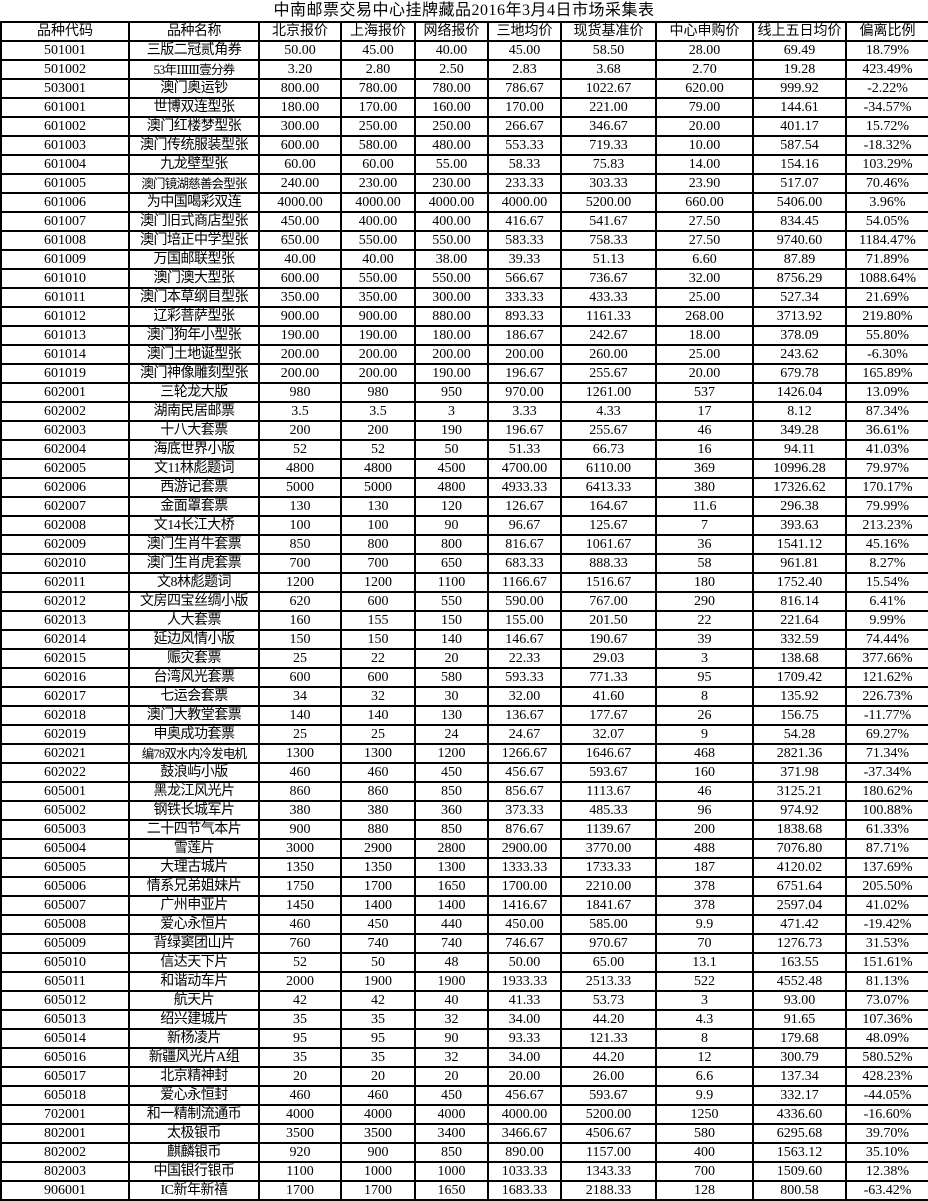  What do you see at coordinates (378, 1076) in the screenshot?
I see `cell-shanghai-price: 20` at bounding box center [378, 1076].